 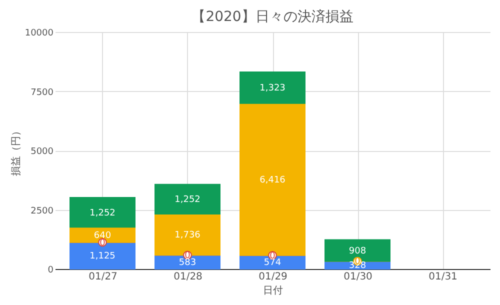 I want to click on x-tick-label: 01/29, so click(x=273, y=277).